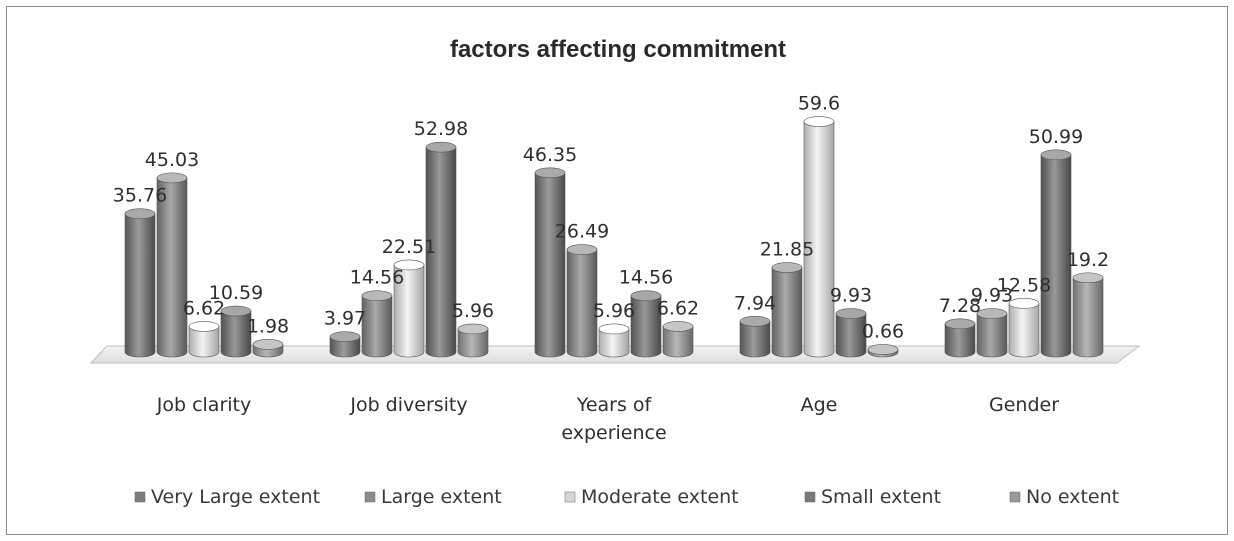  I want to click on category-label: Years of, so click(614, 405).